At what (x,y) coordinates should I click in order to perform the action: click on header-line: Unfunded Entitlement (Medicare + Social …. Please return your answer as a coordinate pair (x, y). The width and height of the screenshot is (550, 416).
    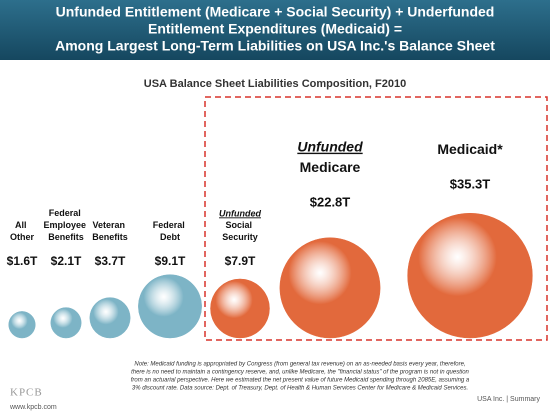
    Looking at the image, I should click on (275, 12).